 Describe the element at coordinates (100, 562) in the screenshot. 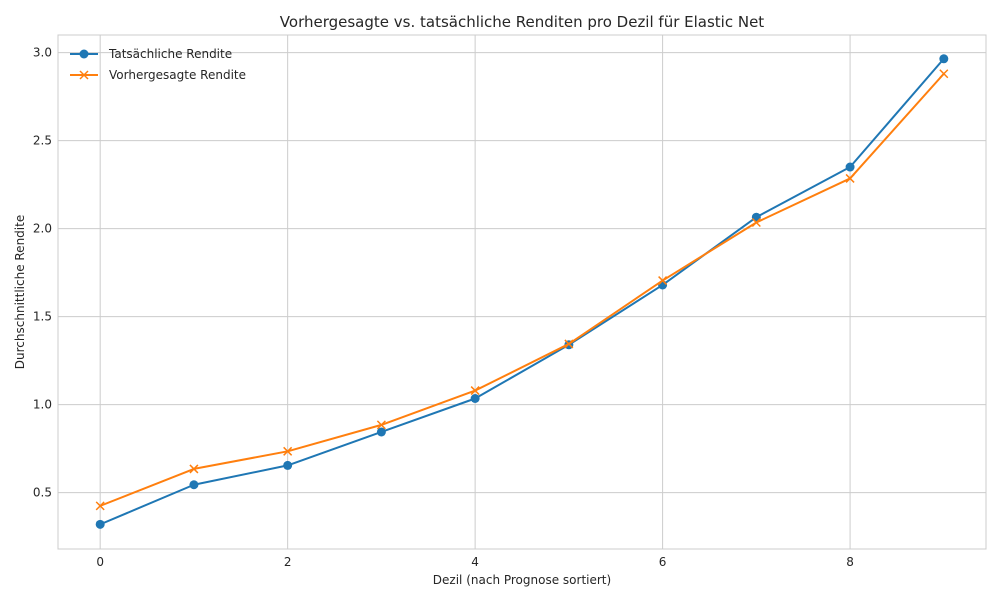

I see `x-tick-label: 0` at that location.